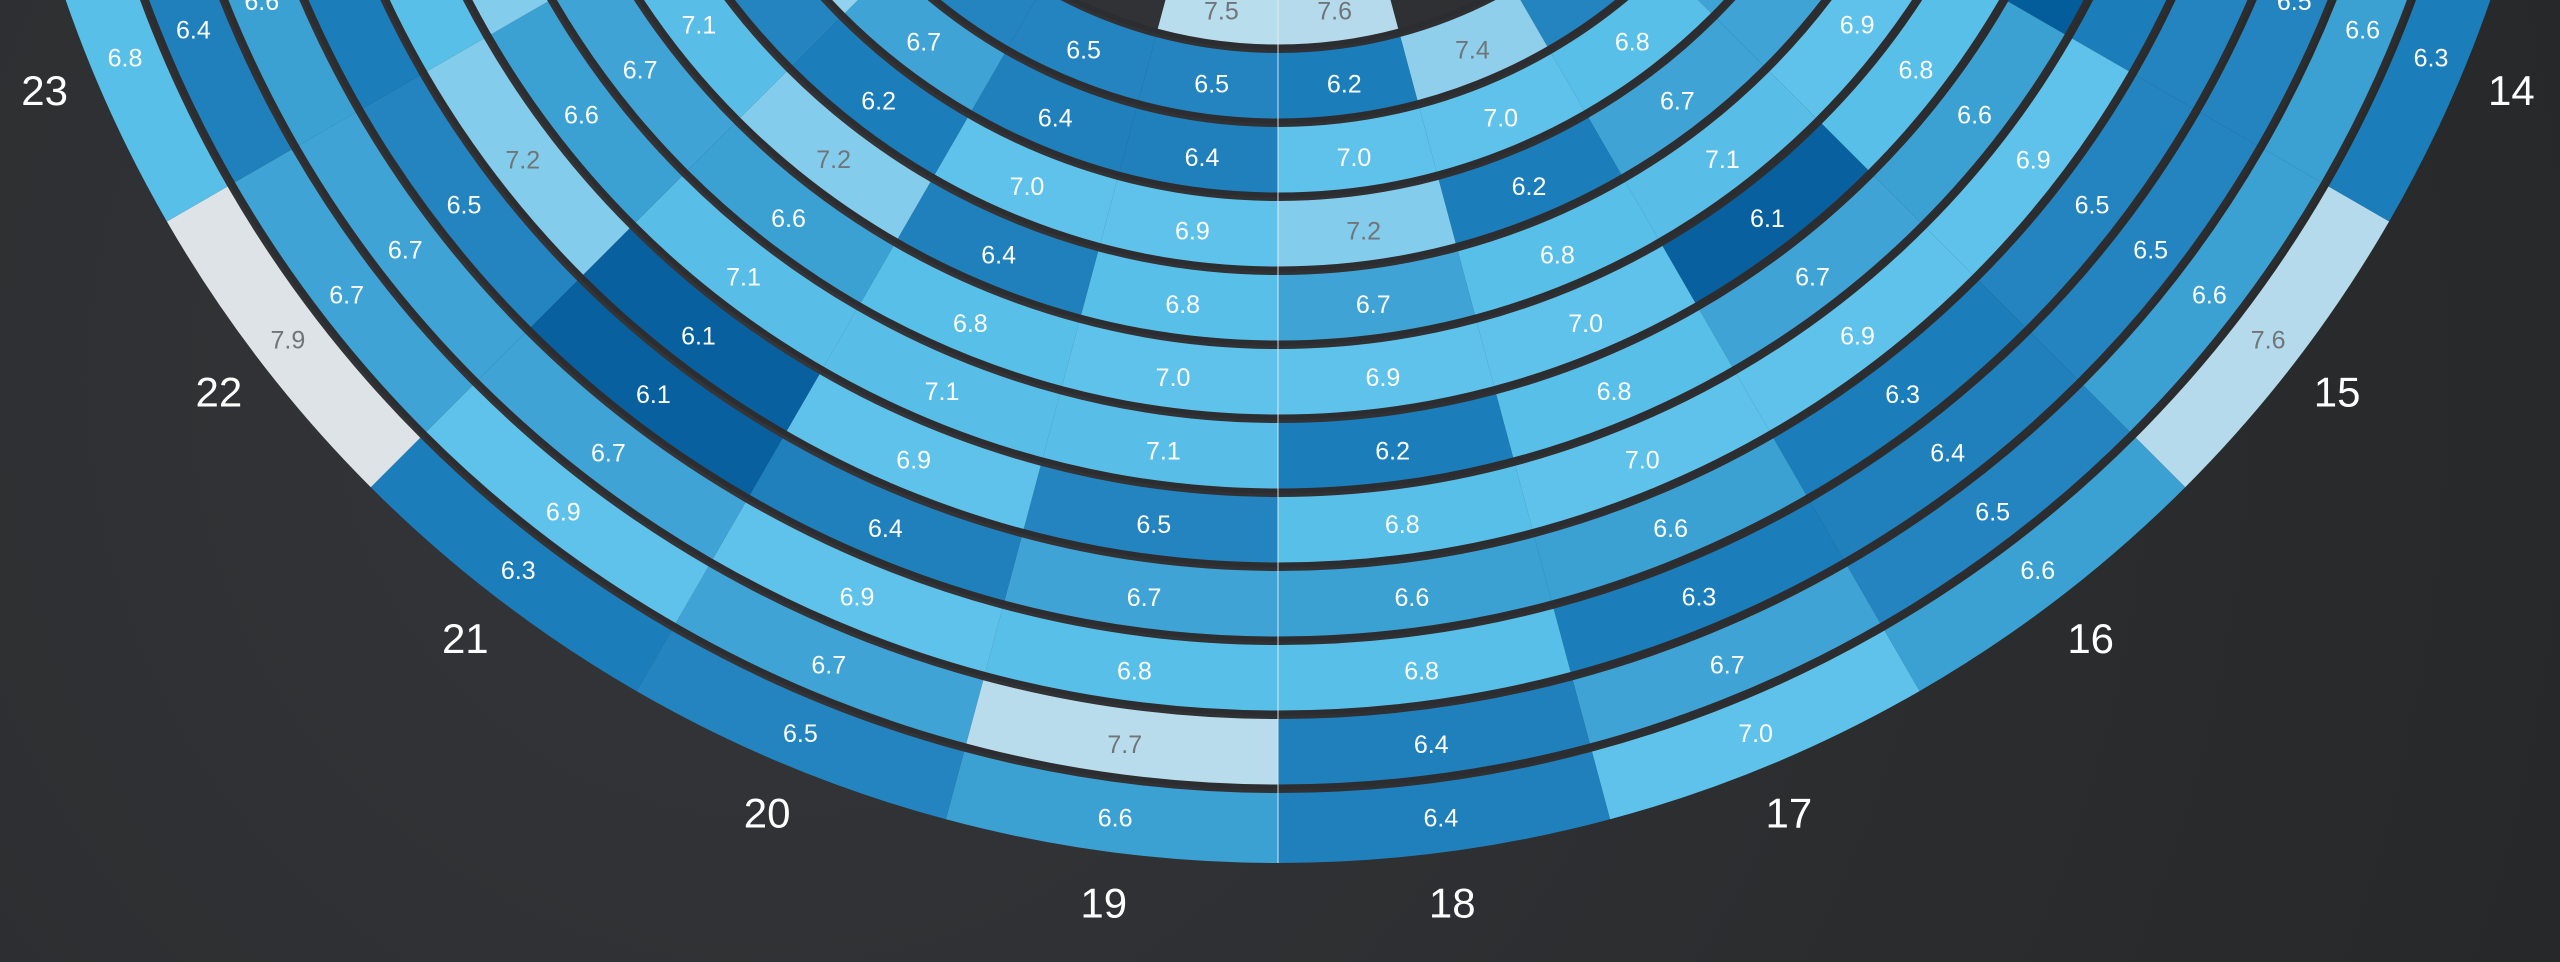  Describe the element at coordinates (2090, 638) in the screenshot. I see `hour-label-16: 16` at that location.